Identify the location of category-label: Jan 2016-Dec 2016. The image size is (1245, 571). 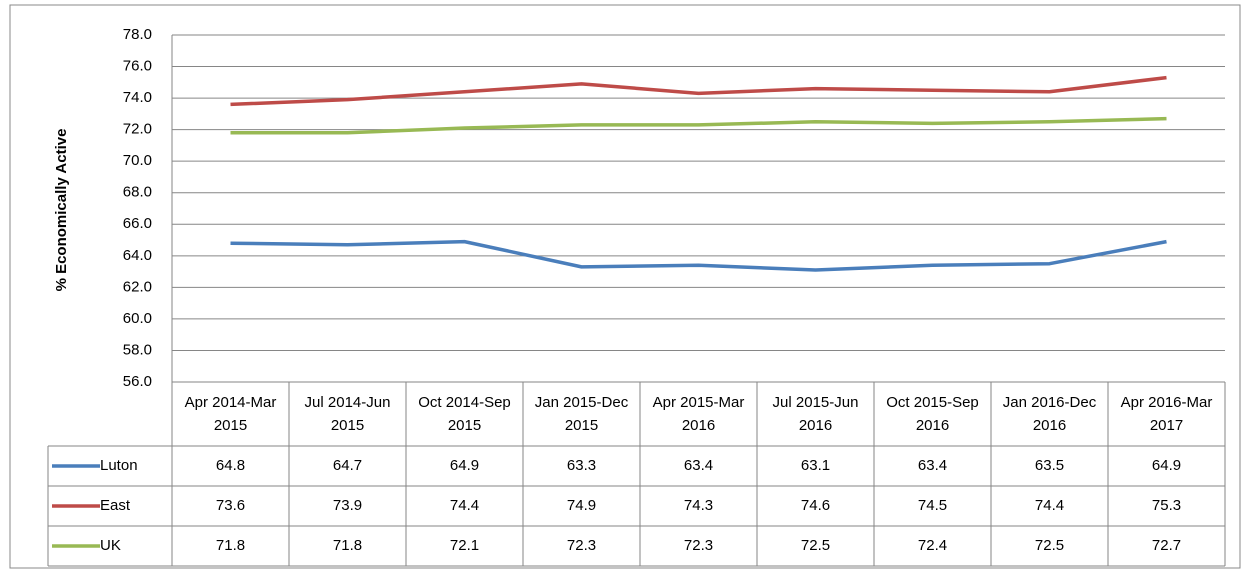
(1049, 414).